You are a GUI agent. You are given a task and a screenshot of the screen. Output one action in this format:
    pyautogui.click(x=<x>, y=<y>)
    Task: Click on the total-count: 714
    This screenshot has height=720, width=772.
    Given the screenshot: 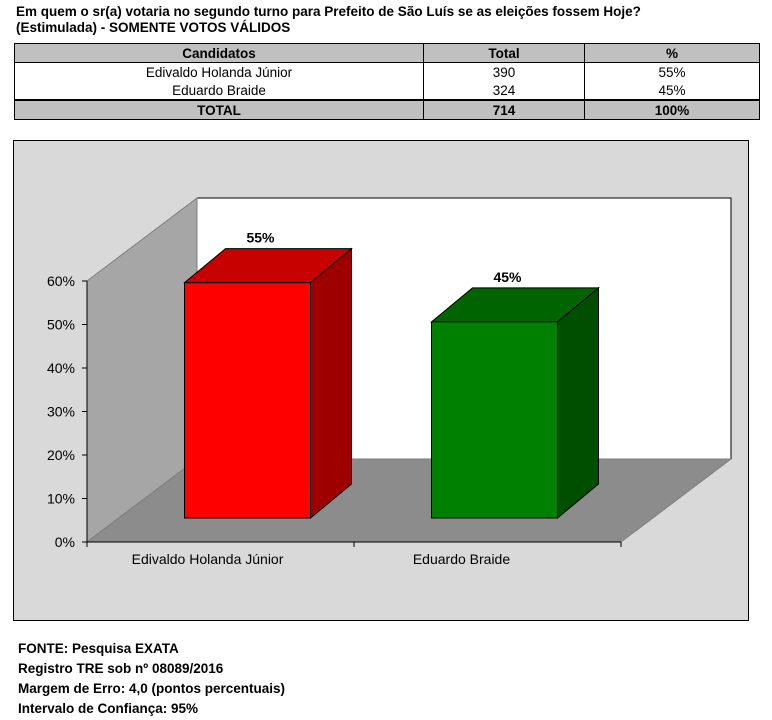 What is the action you would take?
    pyautogui.click(x=504, y=109)
    